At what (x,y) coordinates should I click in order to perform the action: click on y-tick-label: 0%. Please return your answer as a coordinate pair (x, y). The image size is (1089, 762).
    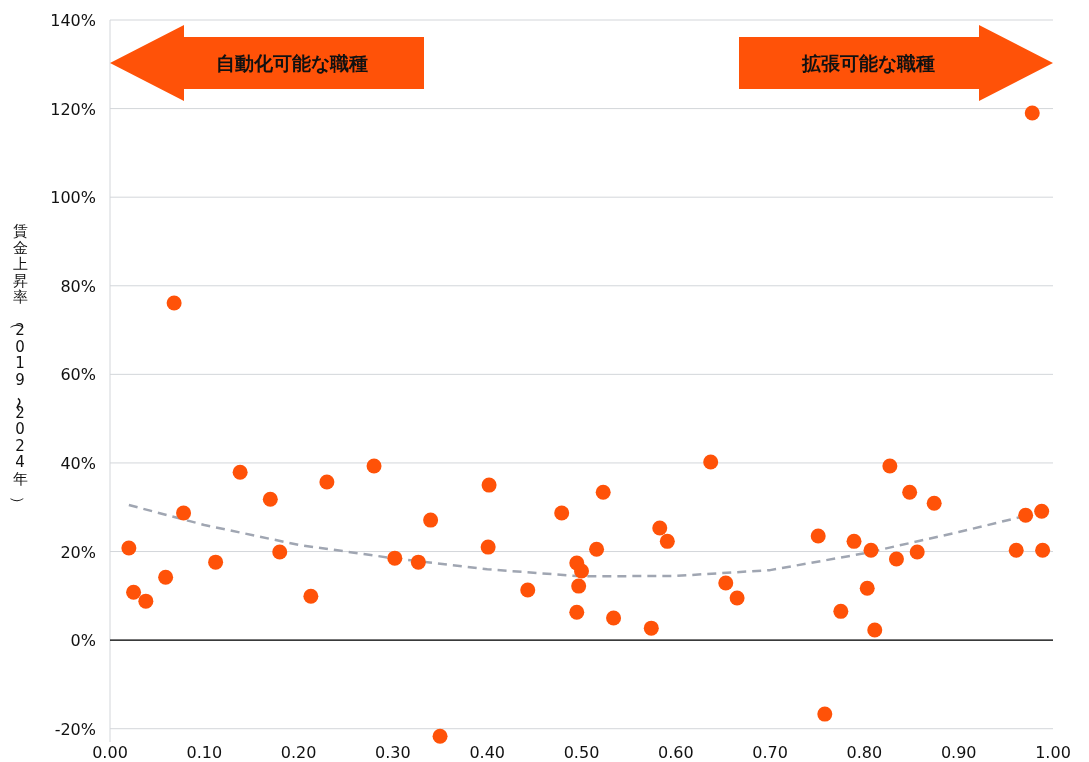
    Looking at the image, I should click on (83, 641).